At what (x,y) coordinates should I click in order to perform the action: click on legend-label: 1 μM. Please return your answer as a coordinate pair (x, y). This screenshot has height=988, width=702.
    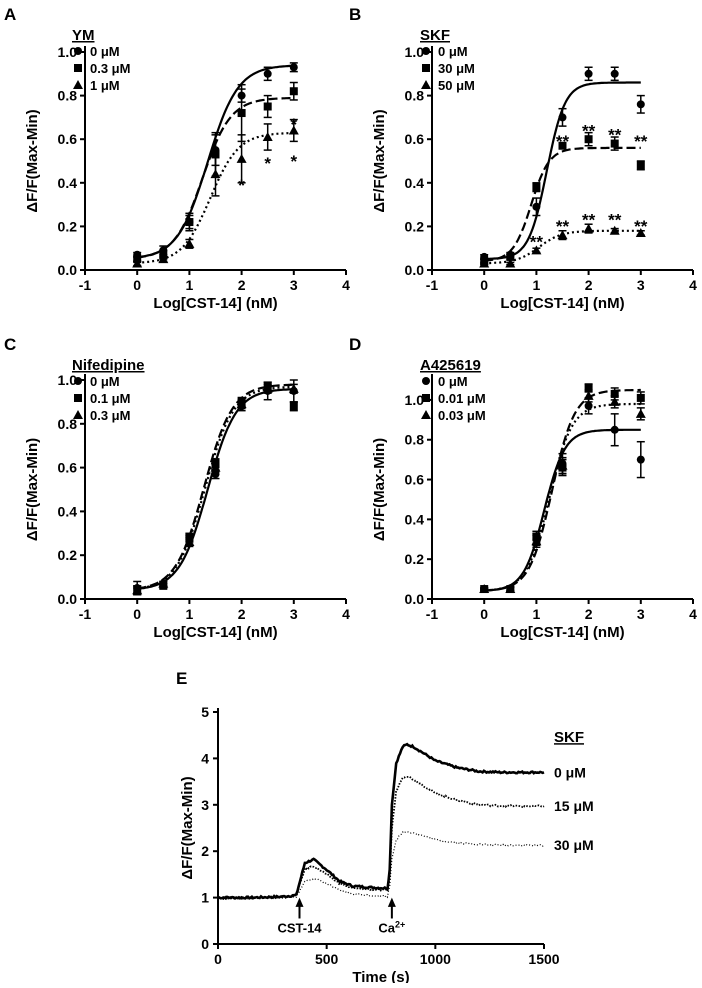
    Looking at the image, I should click on (105, 85).